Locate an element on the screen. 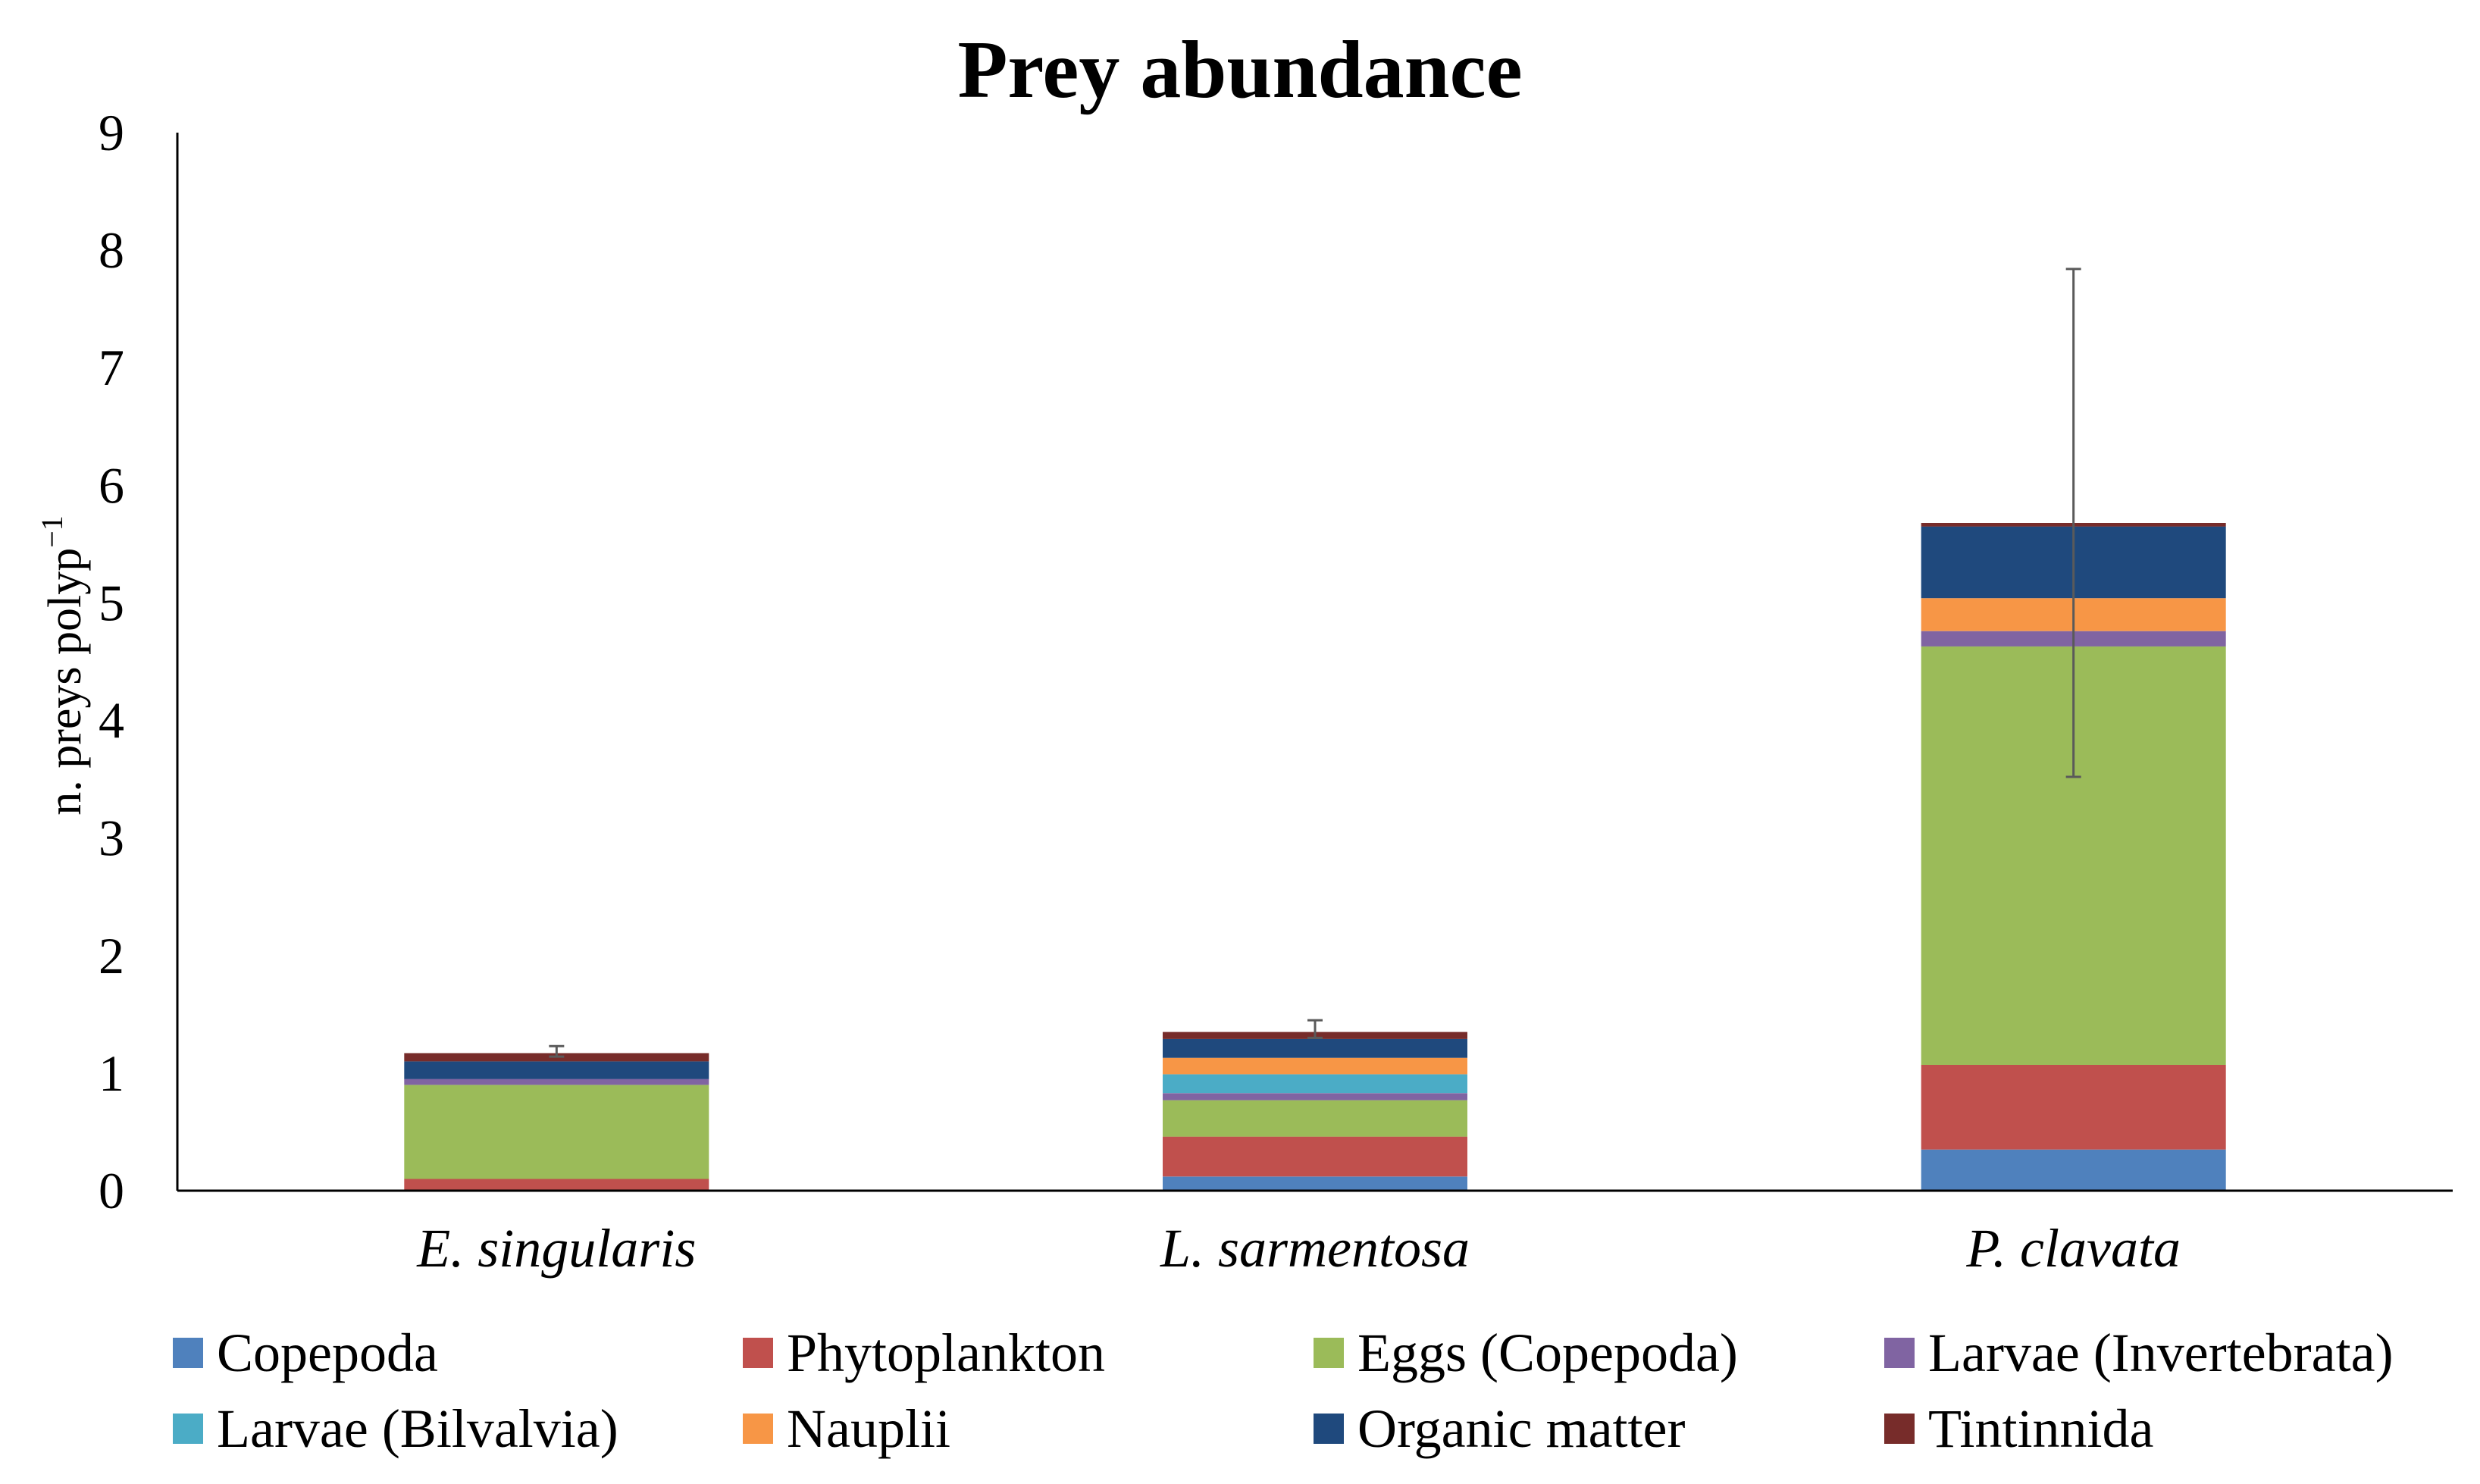  legend-item-8: Tintinnida is located at coordinates (2019, 1429).